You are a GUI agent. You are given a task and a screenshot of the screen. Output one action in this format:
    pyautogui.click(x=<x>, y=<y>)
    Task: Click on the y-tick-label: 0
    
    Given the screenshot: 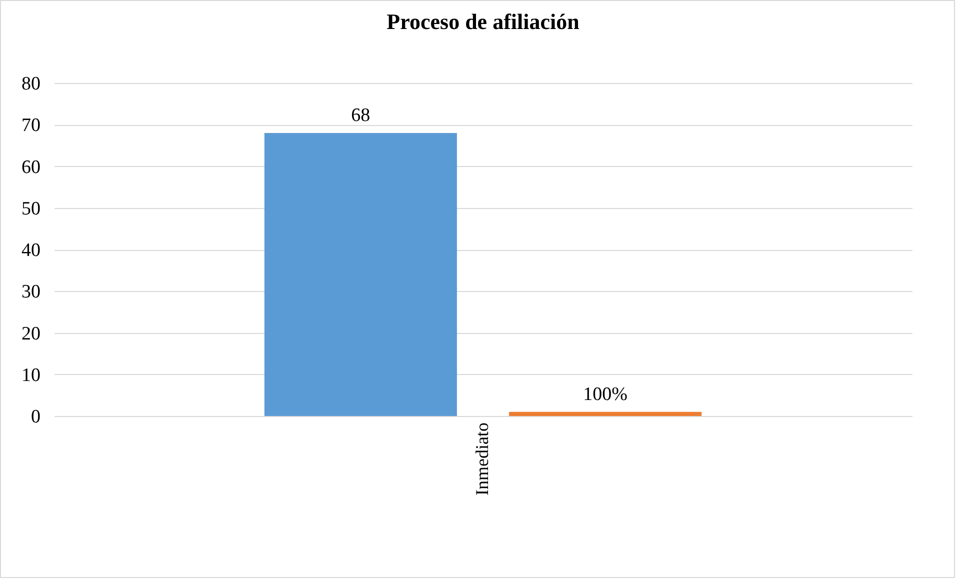 What is the action you would take?
    pyautogui.click(x=35, y=417)
    